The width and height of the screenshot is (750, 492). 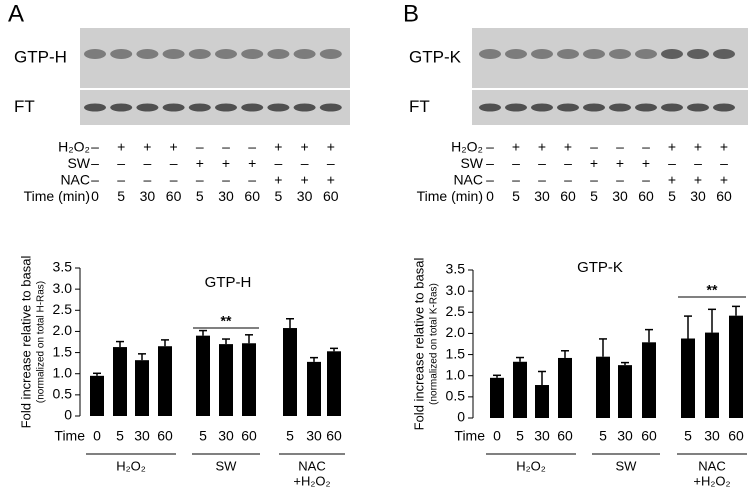 I want to click on y-tick-label: 2.5, so click(x=63, y=309).